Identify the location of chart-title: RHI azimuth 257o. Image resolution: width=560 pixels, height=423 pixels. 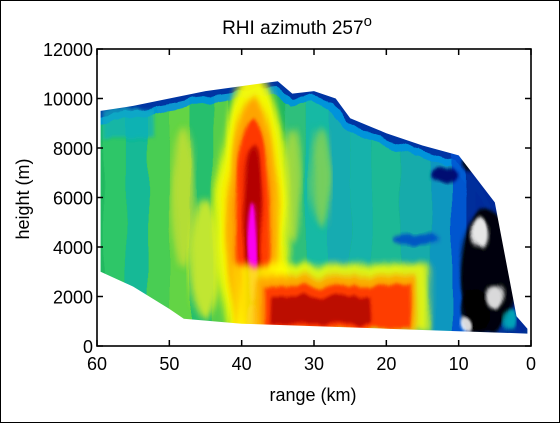
(297, 26).